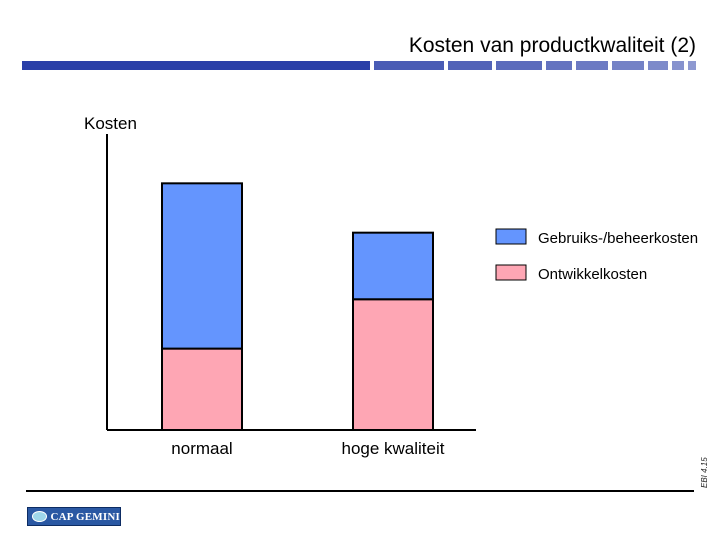 This screenshot has height=540, width=720. I want to click on y-axis-label: Kosten, so click(110, 123).